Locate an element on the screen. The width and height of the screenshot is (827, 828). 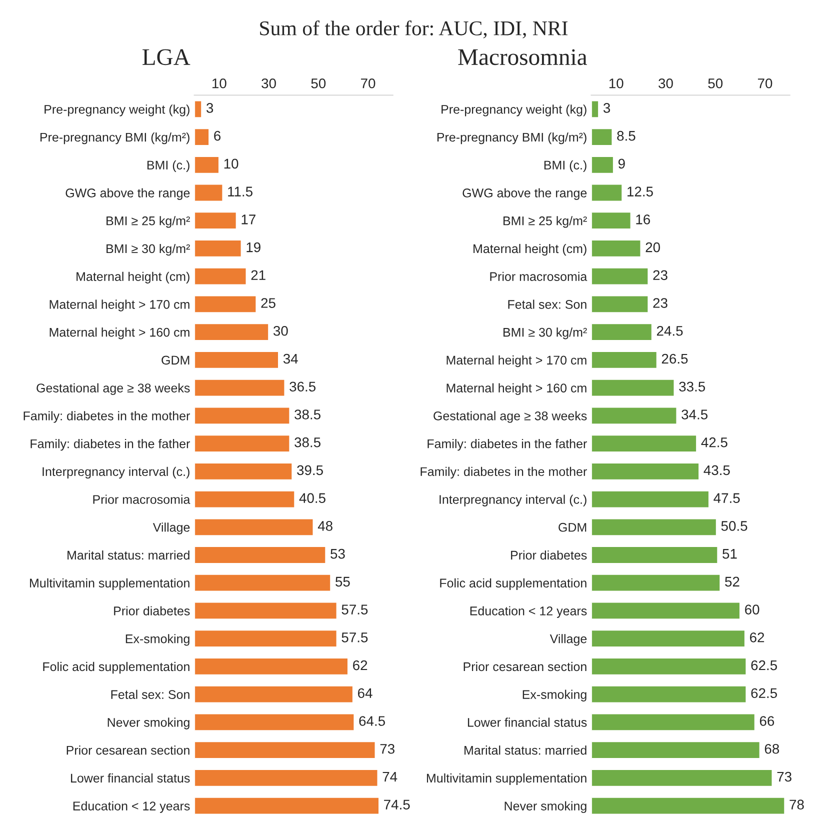
data-label: 42.5 is located at coordinates (714, 442).